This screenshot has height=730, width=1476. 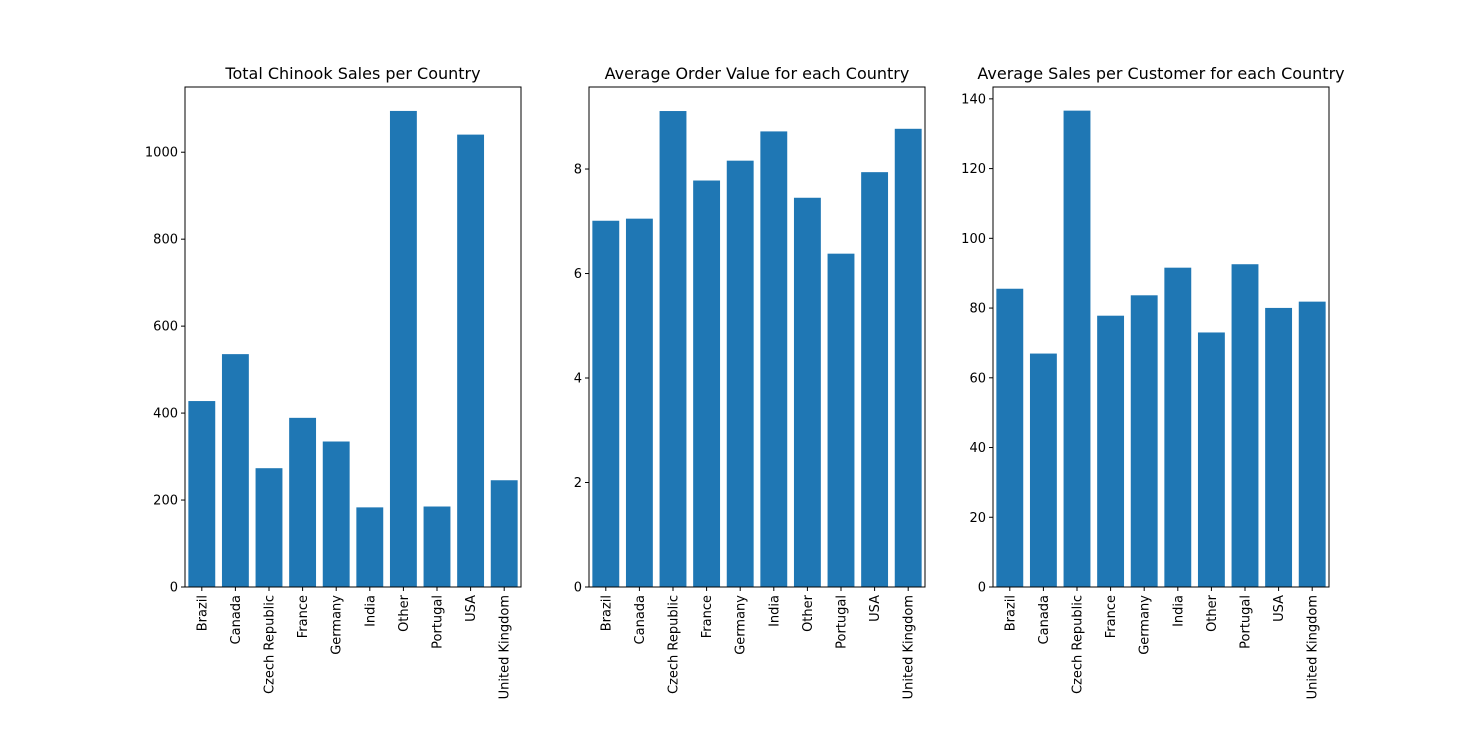 I want to click on y-tick-label: 60, so click(x=977, y=378).